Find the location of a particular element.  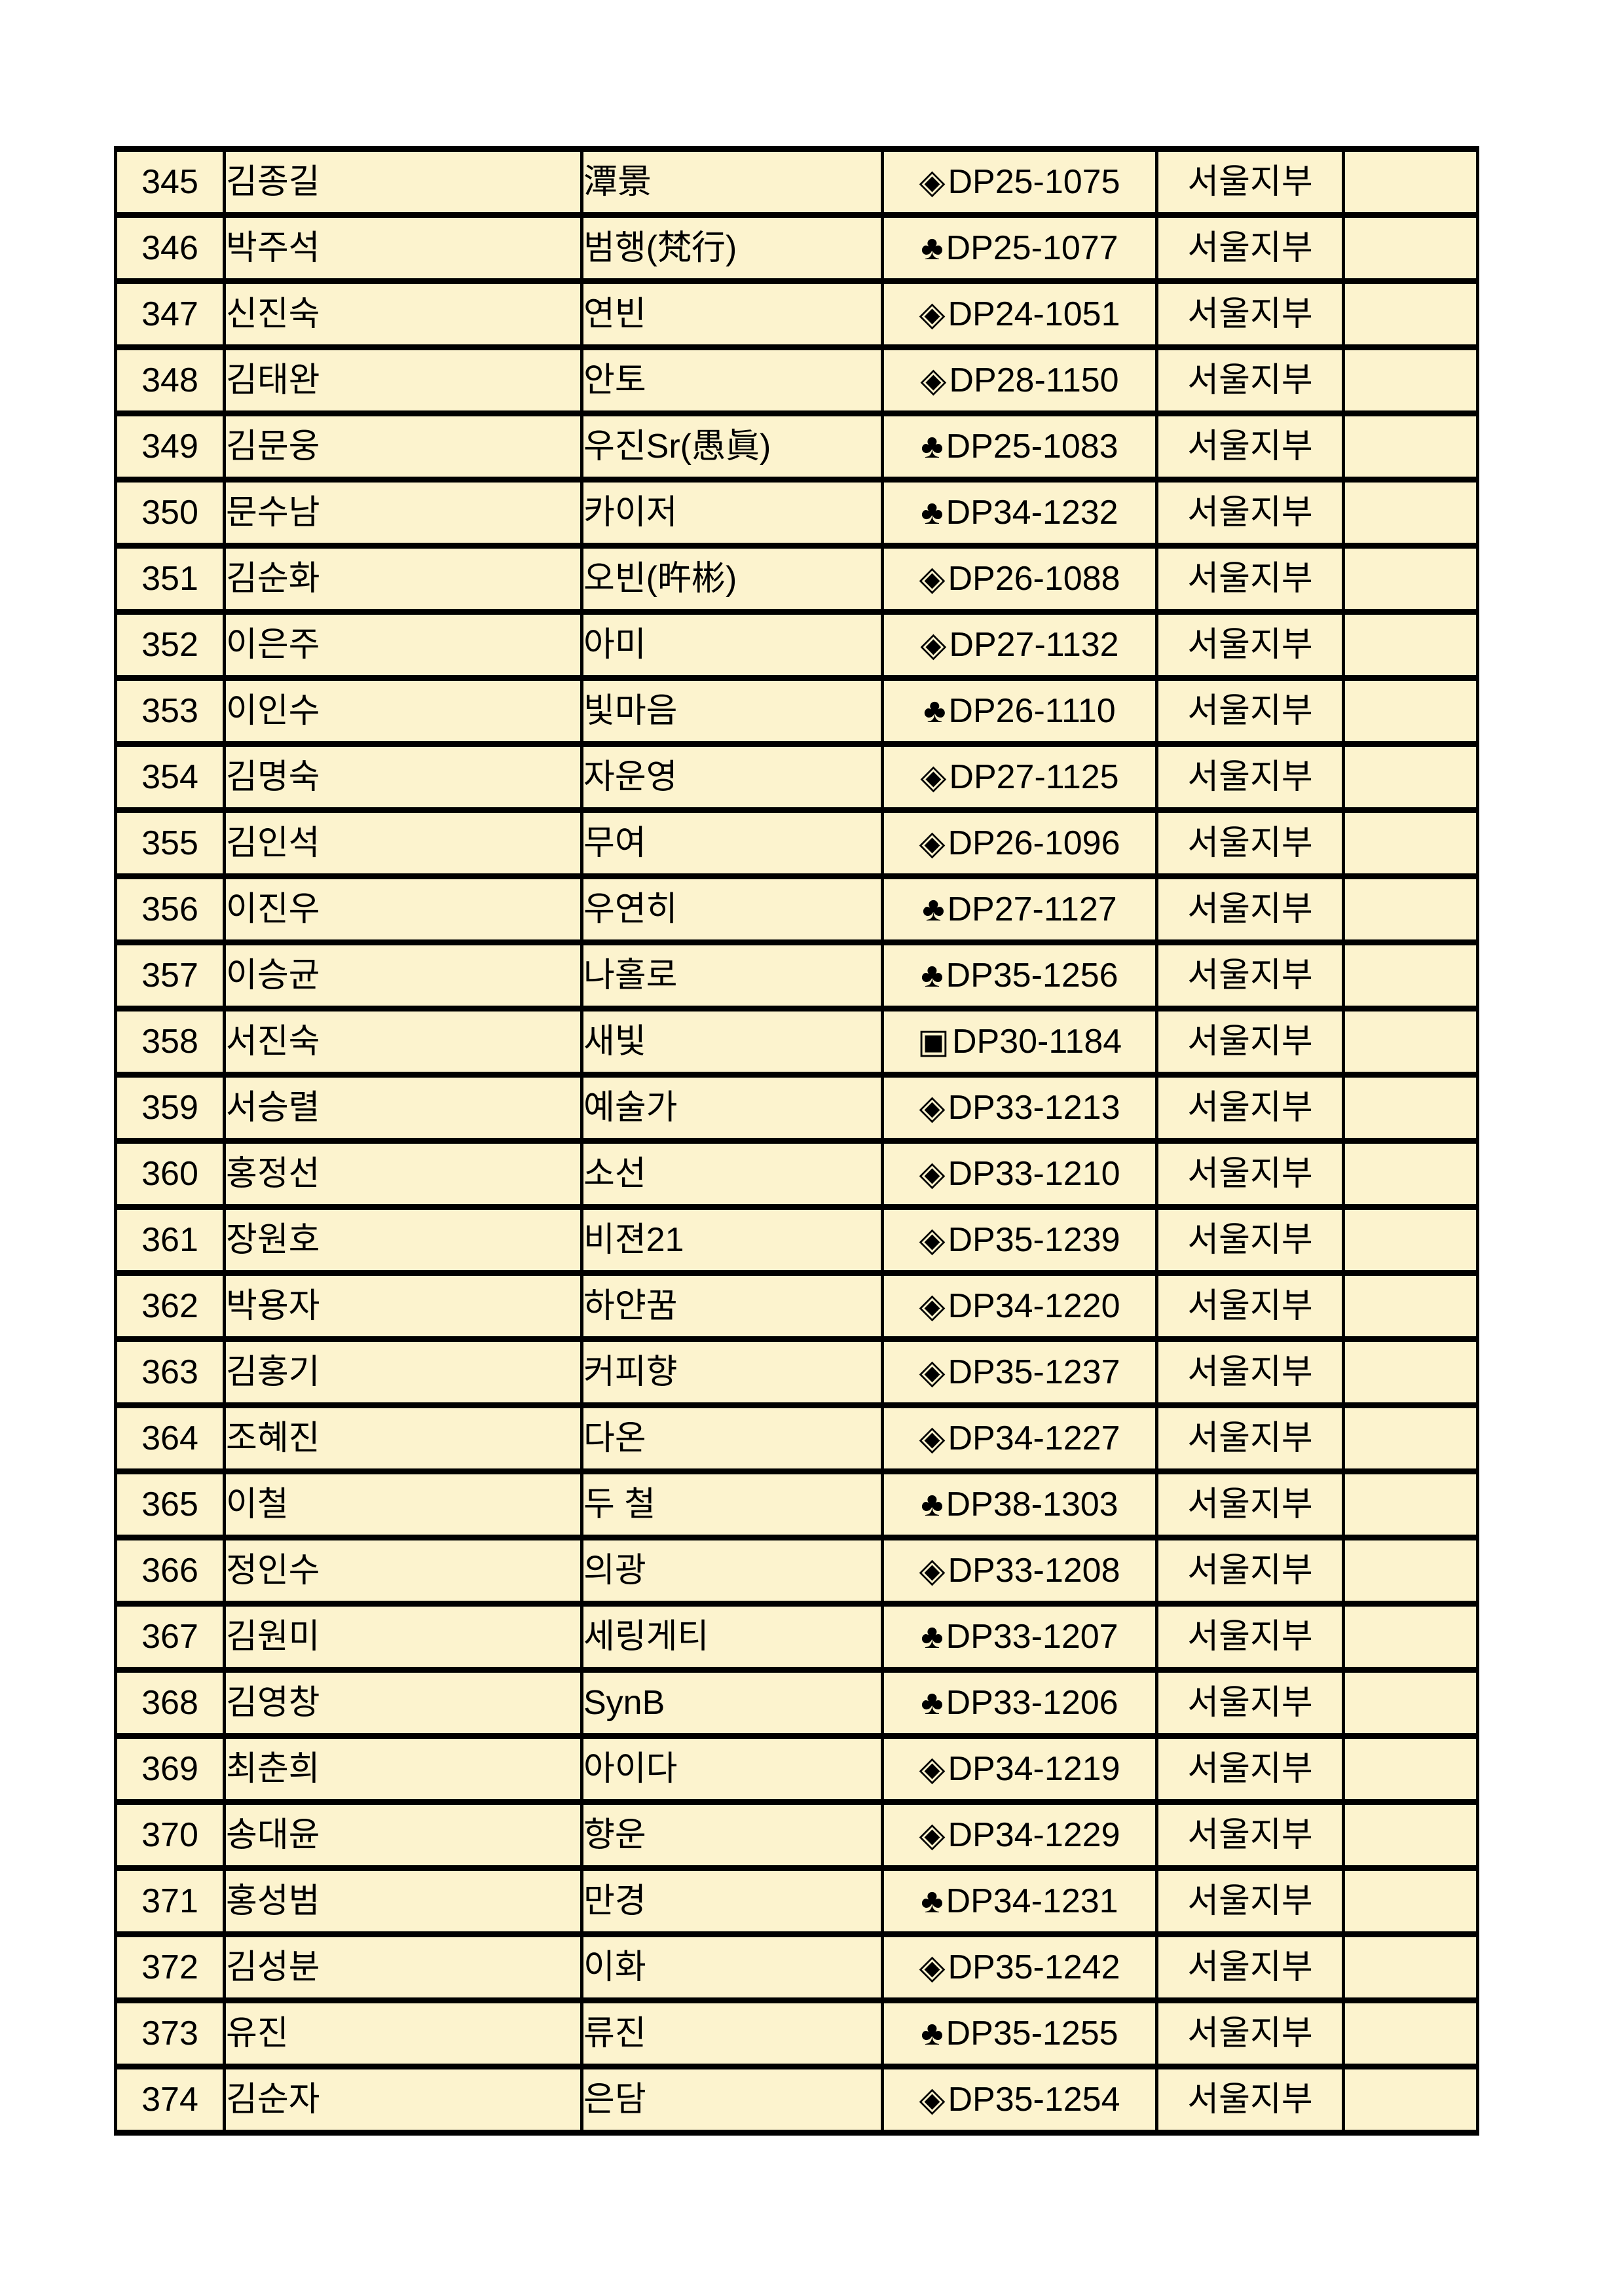

row-number-cell: 364 is located at coordinates (170, 1438).